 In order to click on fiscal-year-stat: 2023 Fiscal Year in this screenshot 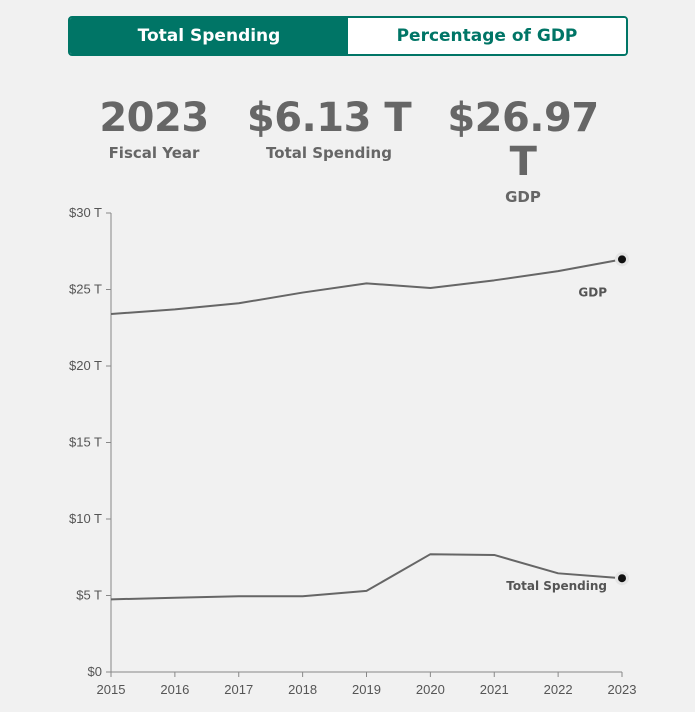, I will do `click(154, 129)`.